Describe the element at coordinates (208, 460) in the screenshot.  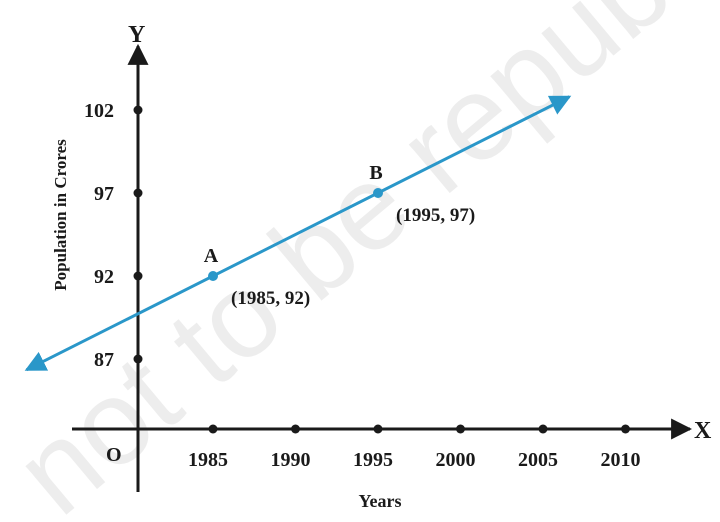
I see `x-tick-label: 1985` at that location.